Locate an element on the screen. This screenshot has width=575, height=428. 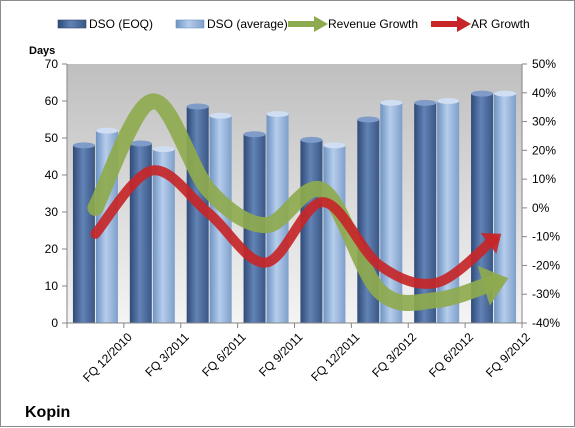
y-right-tick-label-4: -10% is located at coordinates (546, 237).